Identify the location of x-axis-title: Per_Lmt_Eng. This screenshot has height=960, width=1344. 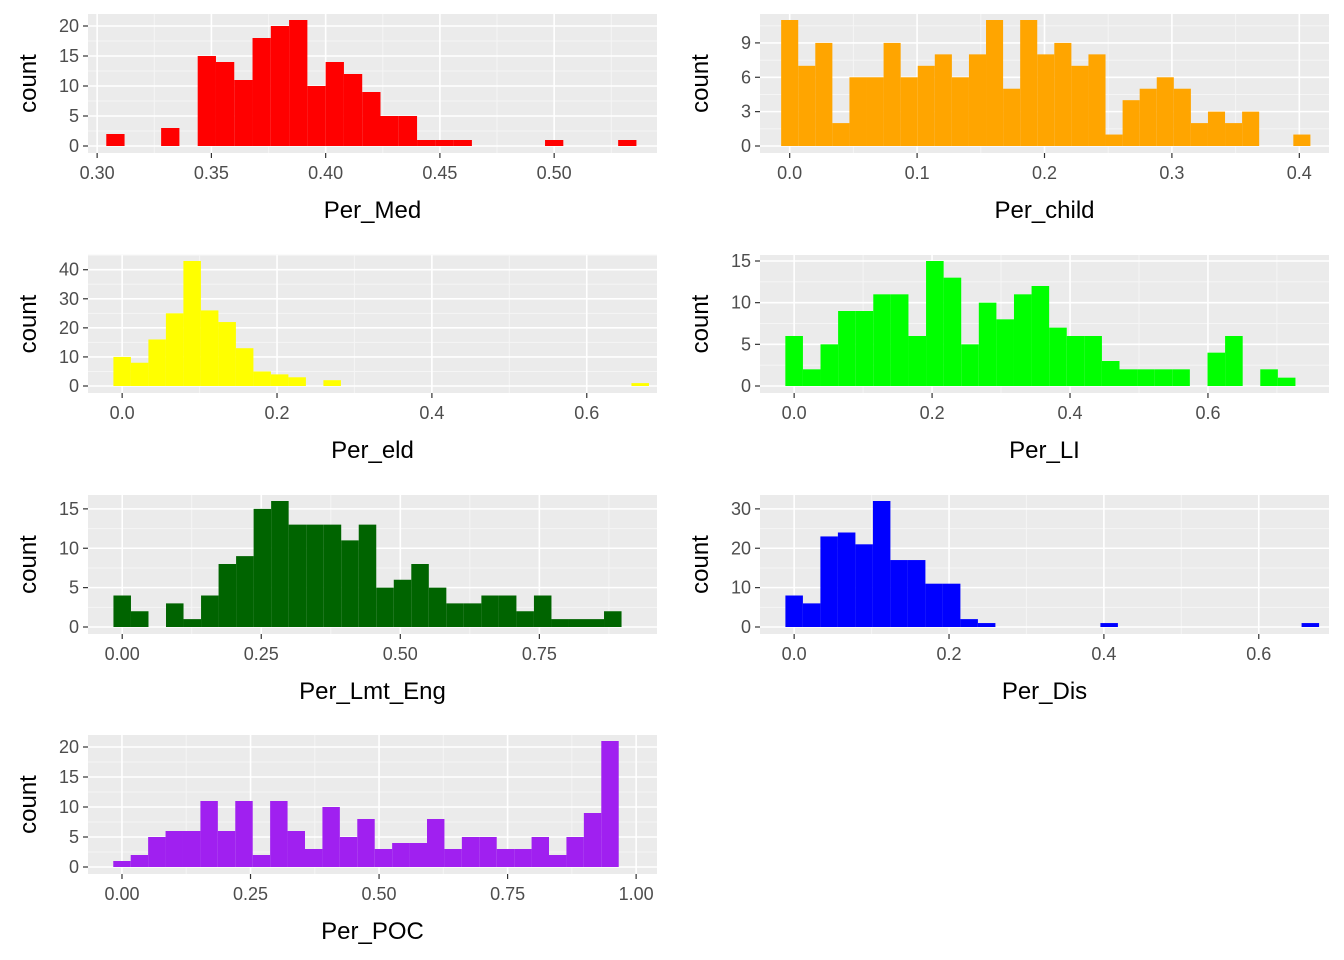
(372, 691).